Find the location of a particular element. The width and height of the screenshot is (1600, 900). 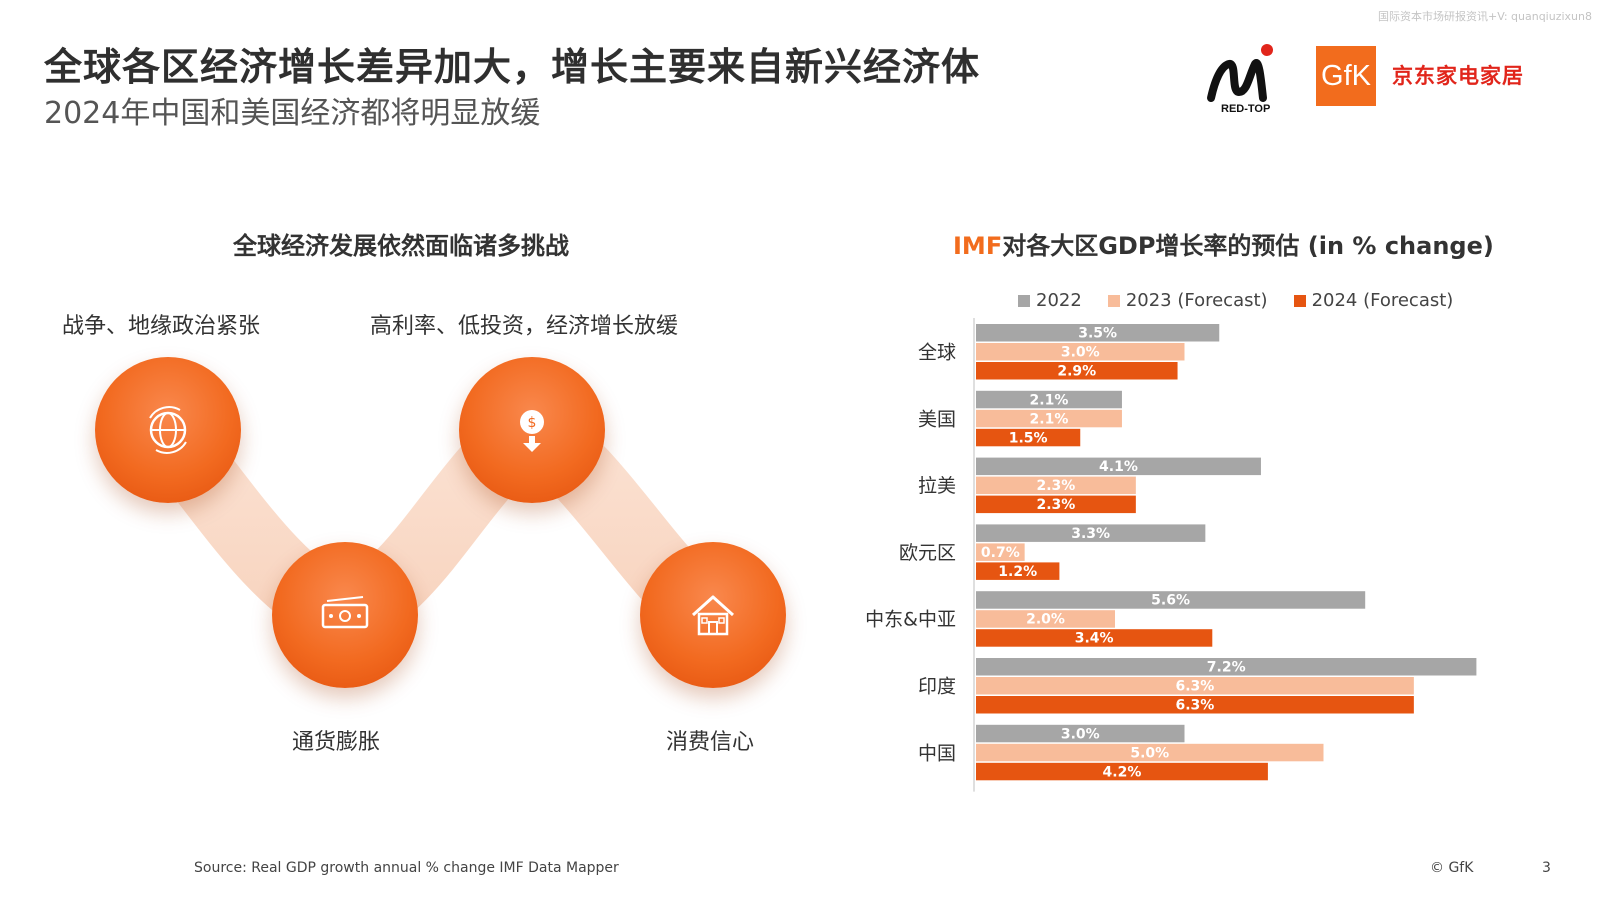

bar-value-label: 3.3% is located at coordinates (1090, 534).